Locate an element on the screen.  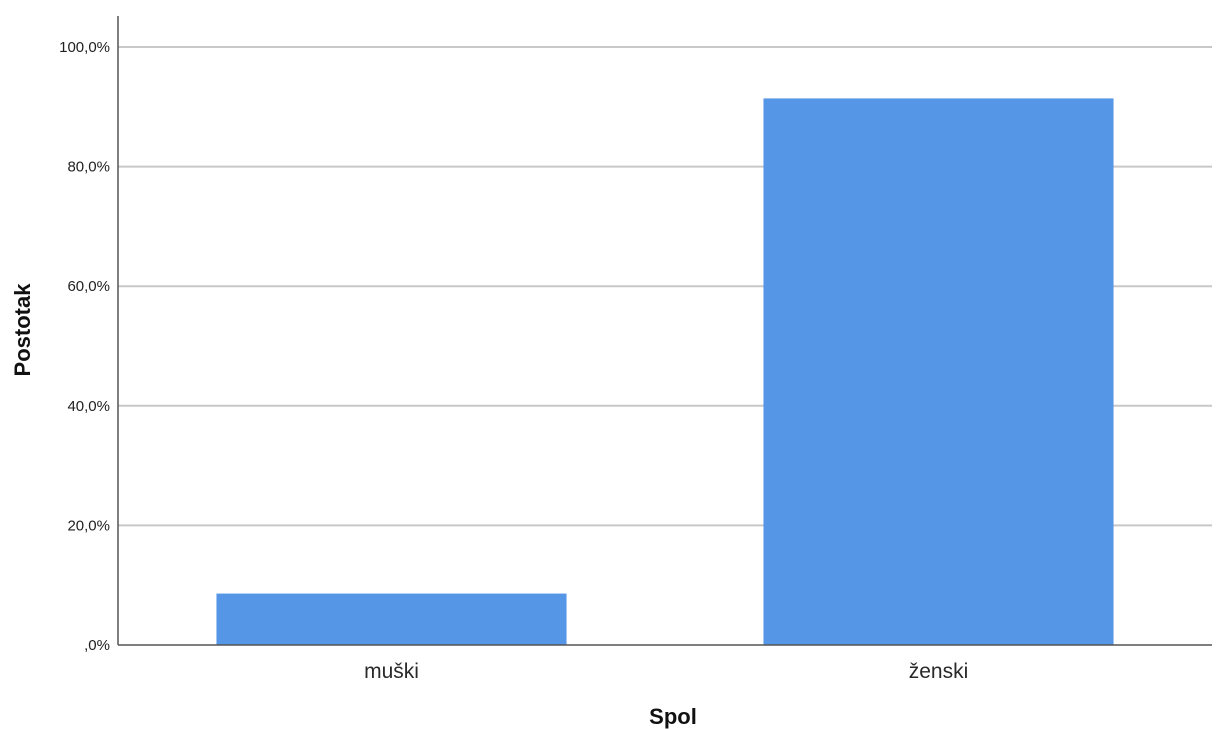
x-tick-labels: muški ženski is located at coordinates (666, 671).